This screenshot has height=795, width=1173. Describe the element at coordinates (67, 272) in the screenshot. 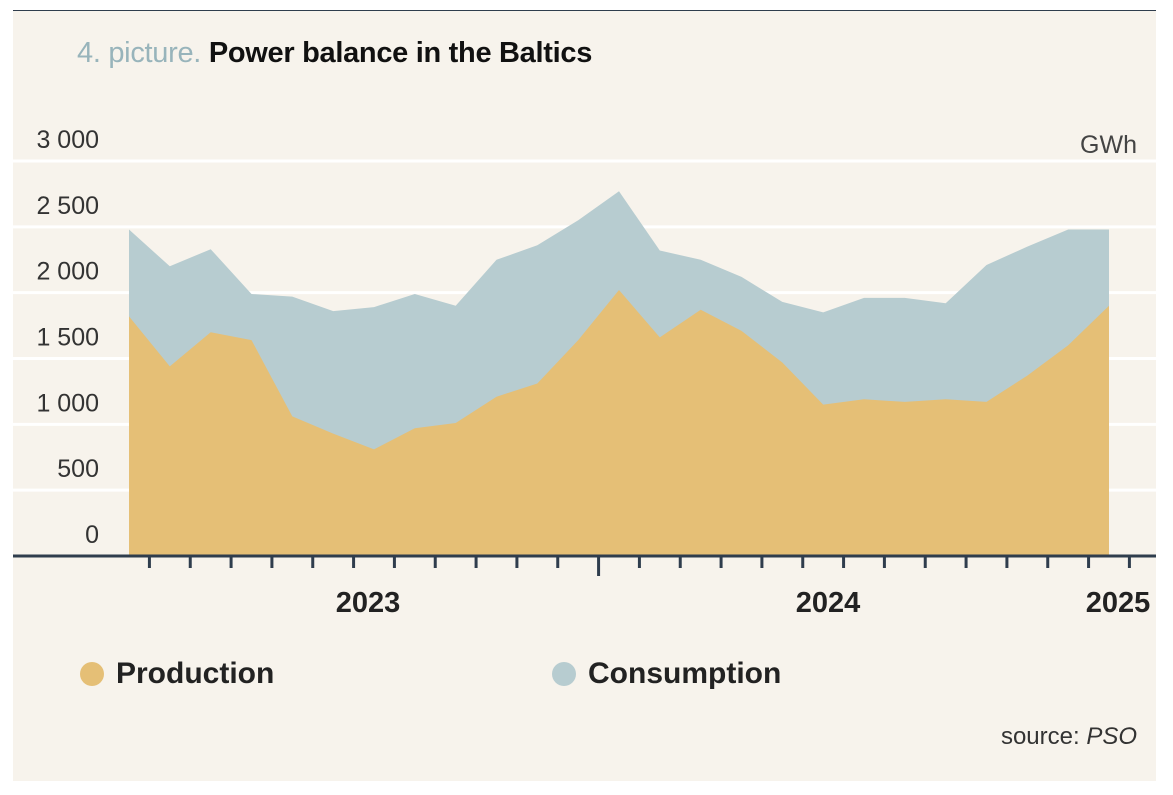

I see `y-tick-label: 2 000` at that location.